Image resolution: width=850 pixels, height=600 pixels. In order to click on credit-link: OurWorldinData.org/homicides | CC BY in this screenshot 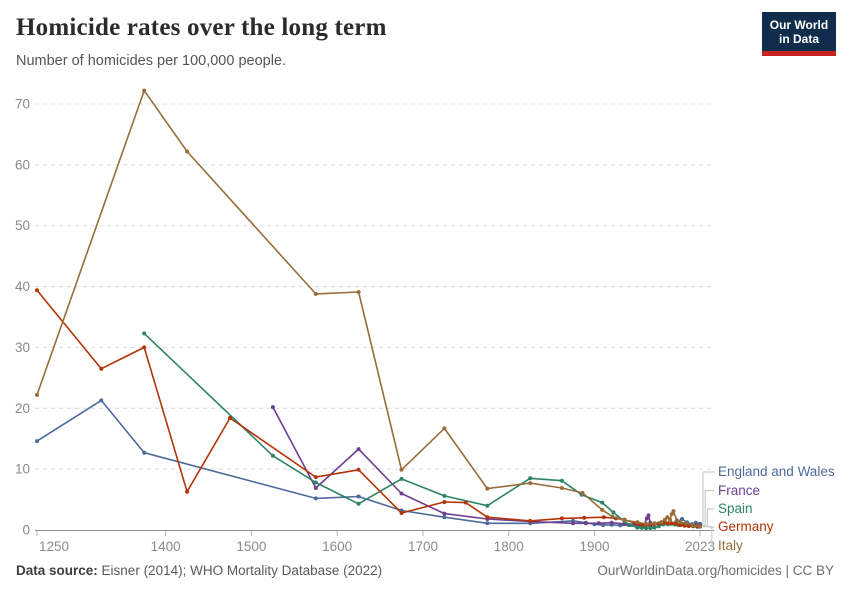, I will do `click(715, 570)`.